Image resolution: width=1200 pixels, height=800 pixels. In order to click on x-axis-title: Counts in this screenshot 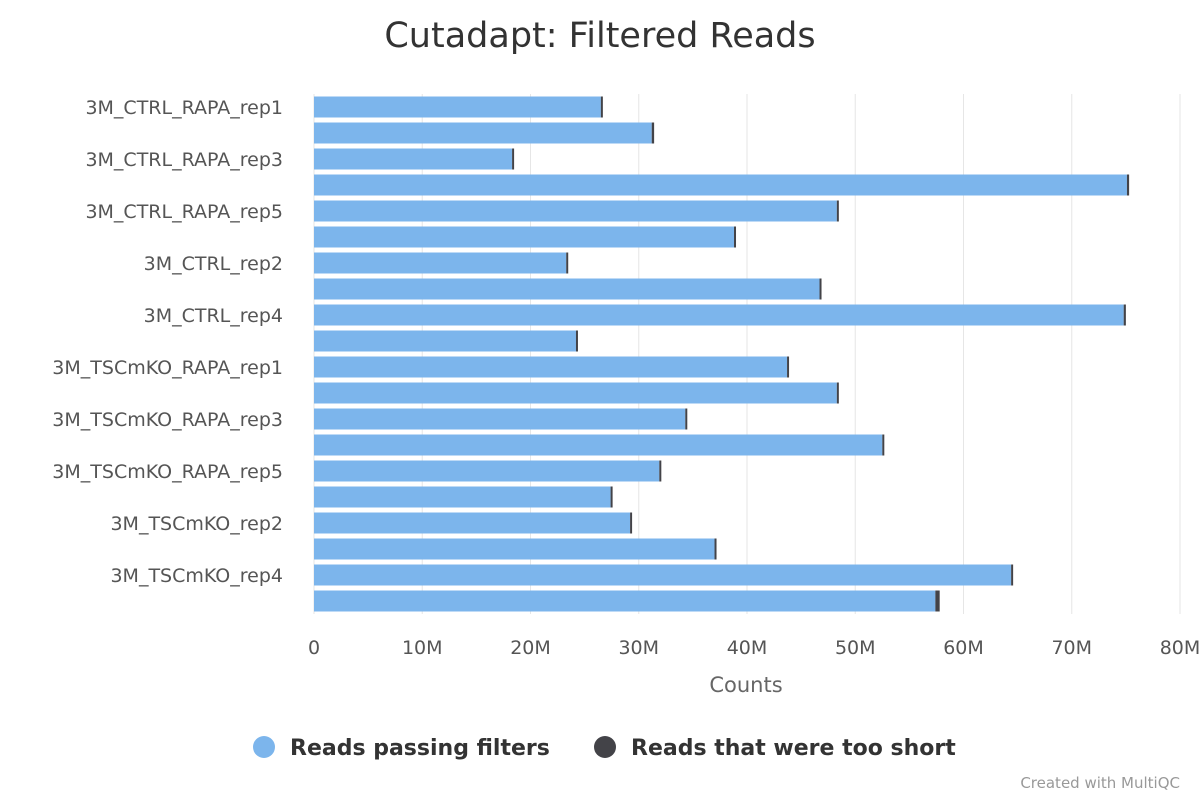, I will do `click(745, 685)`.